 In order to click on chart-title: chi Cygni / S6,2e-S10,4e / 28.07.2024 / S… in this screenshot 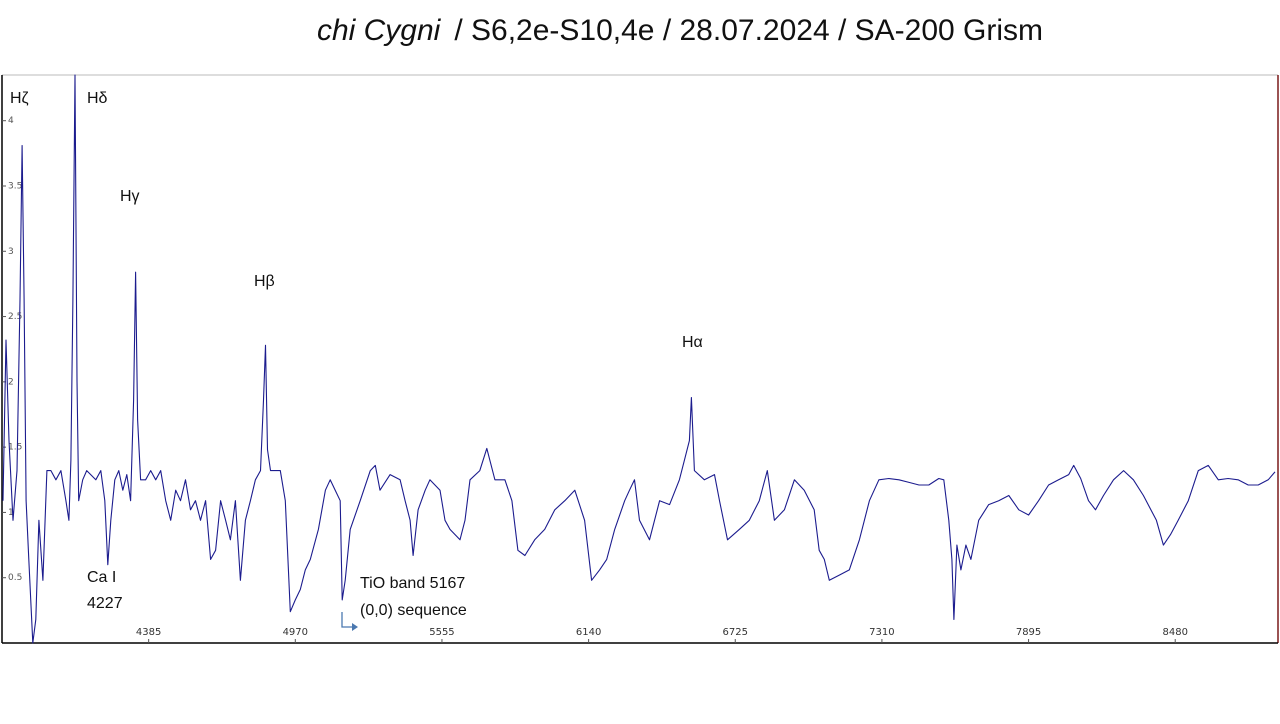, I will do `click(680, 30)`.